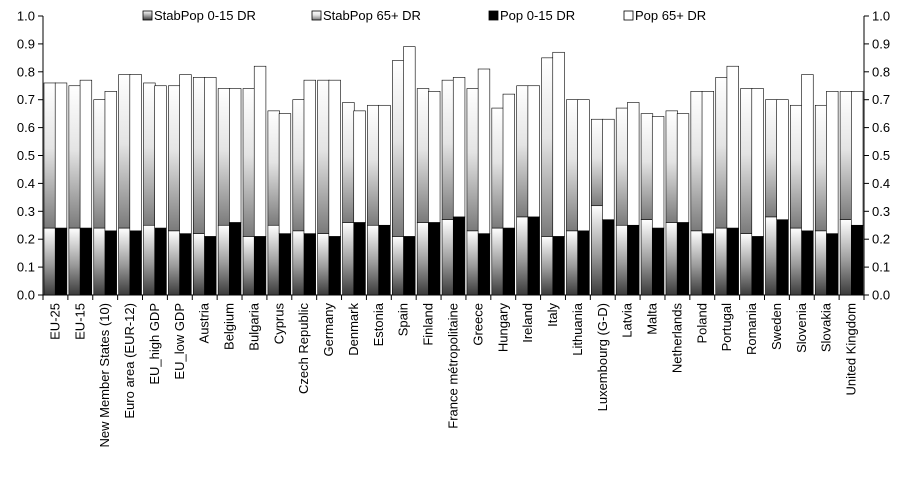 Image resolution: width=906 pixels, height=490 pixels. What do you see at coordinates (881, 99) in the screenshot?
I see `y-tick-label-right: 0.7` at bounding box center [881, 99].